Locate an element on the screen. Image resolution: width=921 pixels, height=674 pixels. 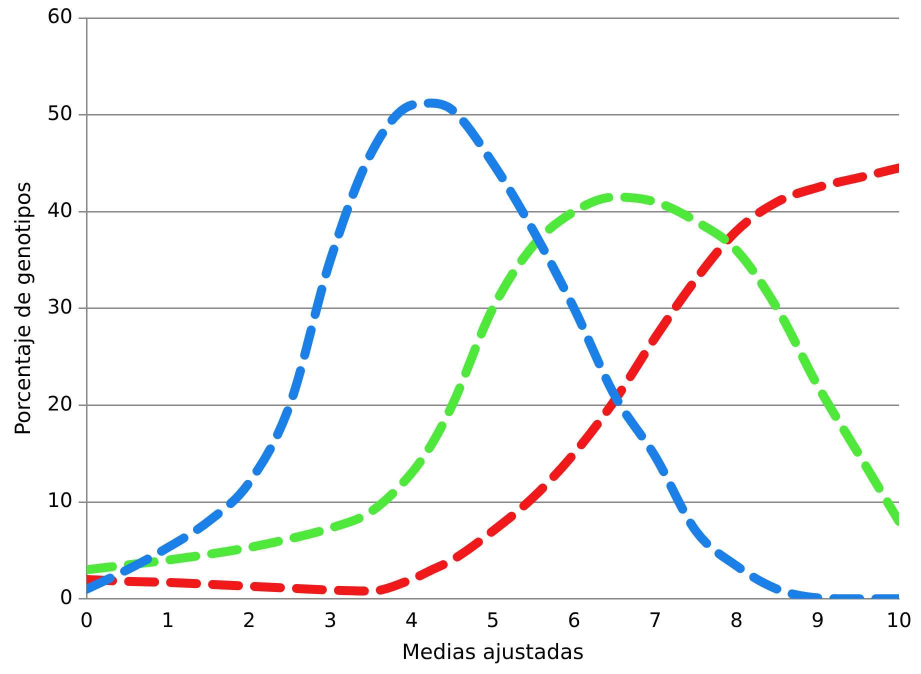
y-tick-label: 60 is located at coordinates (60, 16).